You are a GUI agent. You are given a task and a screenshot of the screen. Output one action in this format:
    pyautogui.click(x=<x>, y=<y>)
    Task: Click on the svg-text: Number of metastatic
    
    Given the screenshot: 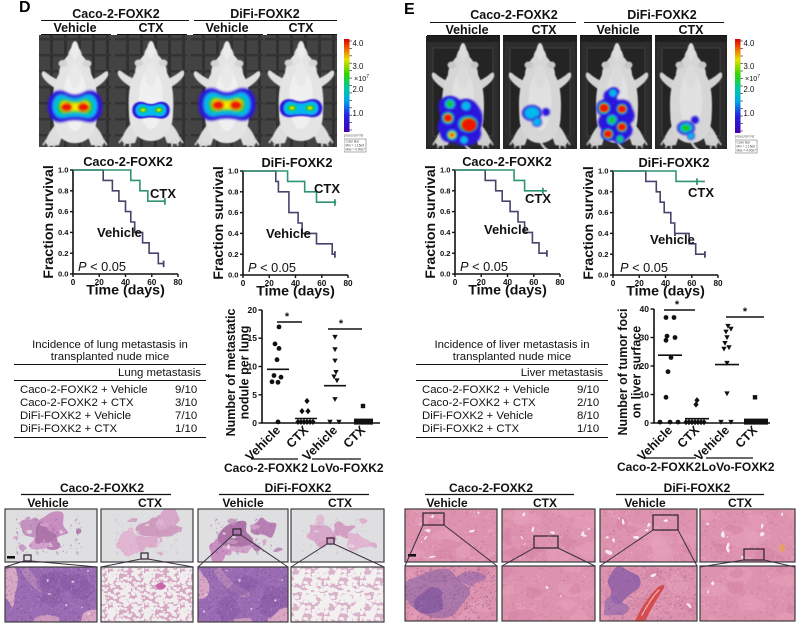 What is the action you would take?
    pyautogui.click(x=231, y=373)
    